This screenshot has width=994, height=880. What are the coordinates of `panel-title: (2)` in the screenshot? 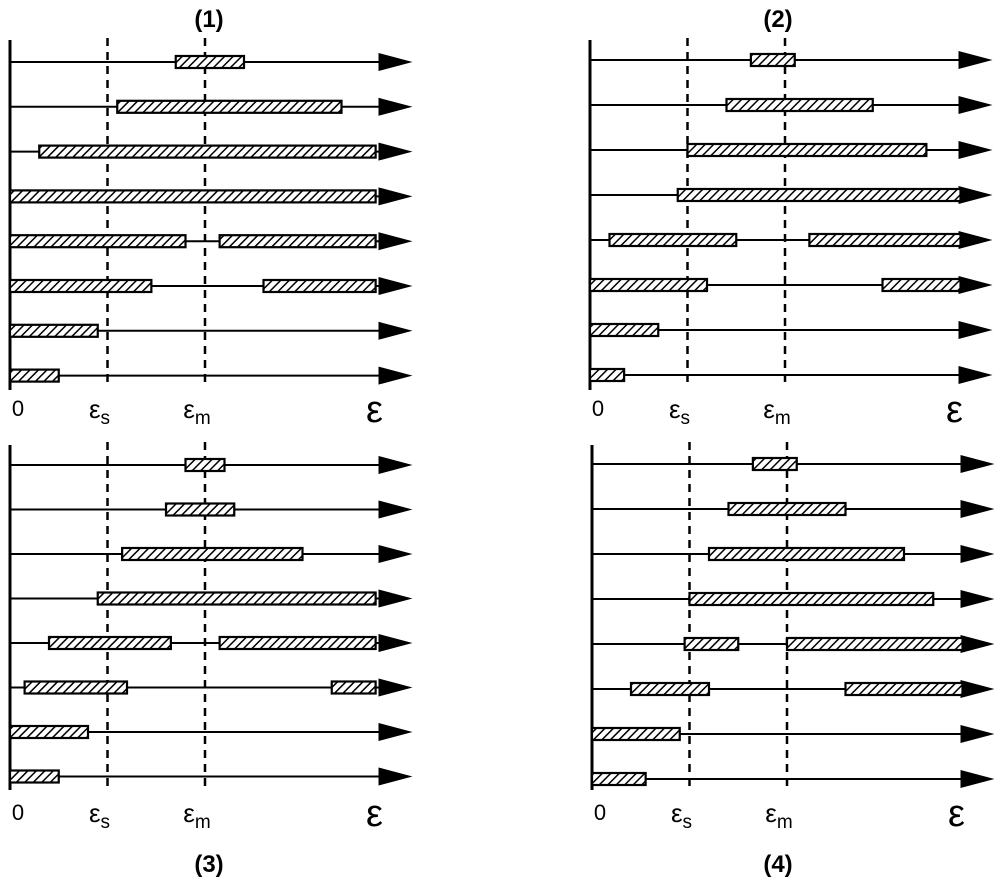 It's located at (777, 19).